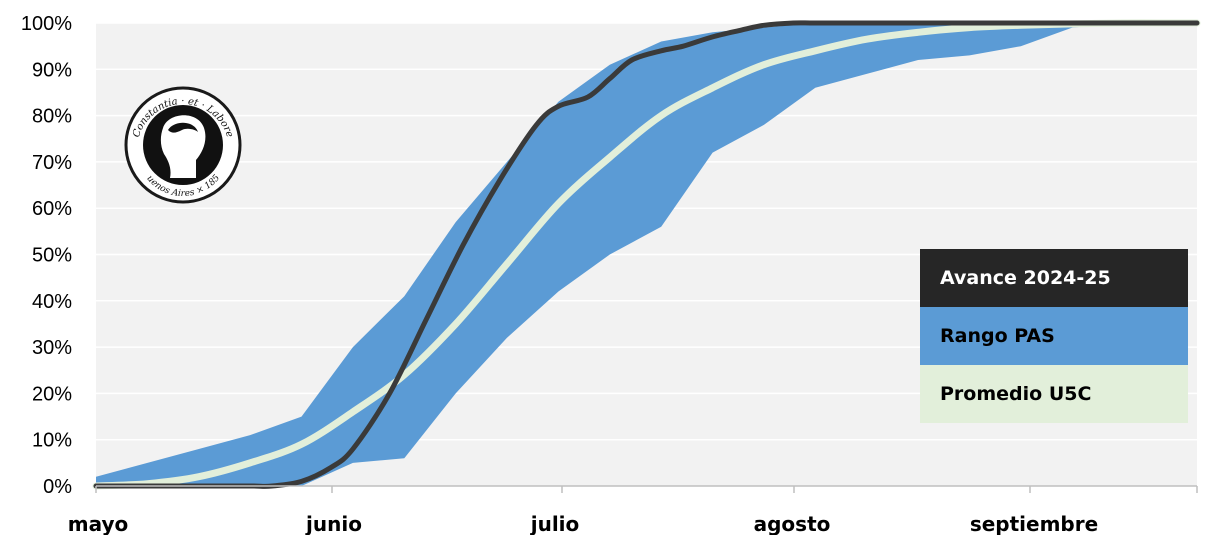 The width and height of the screenshot is (1209, 535). I want to click on y-tick-label: 40%, so click(52, 302).